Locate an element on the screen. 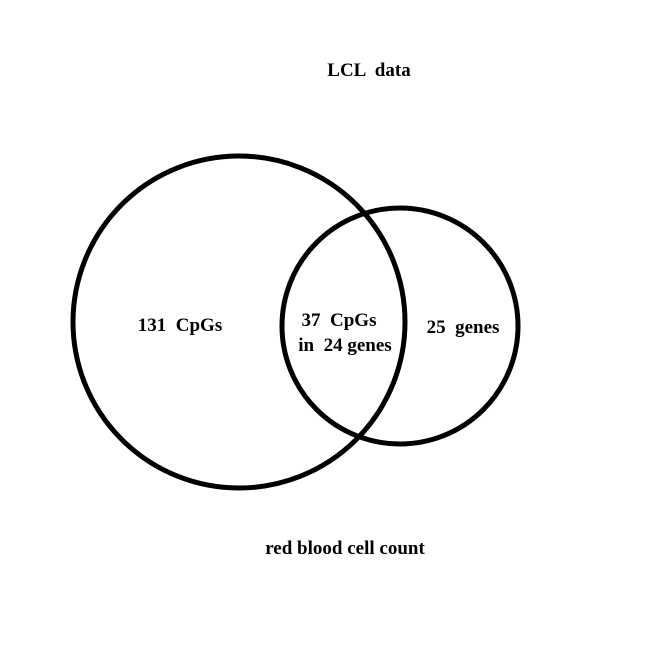 This screenshot has width=646, height=647. bottom-label: red blood cell count is located at coordinates (345, 548).